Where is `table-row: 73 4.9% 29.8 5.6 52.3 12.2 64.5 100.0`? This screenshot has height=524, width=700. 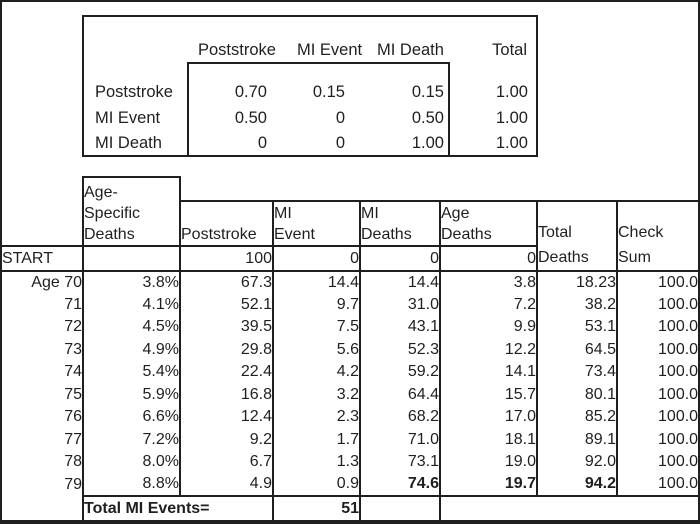
table-row: 73 4.9% 29.8 5.6 52.3 12.2 64.5 100.0 is located at coordinates (350, 349).